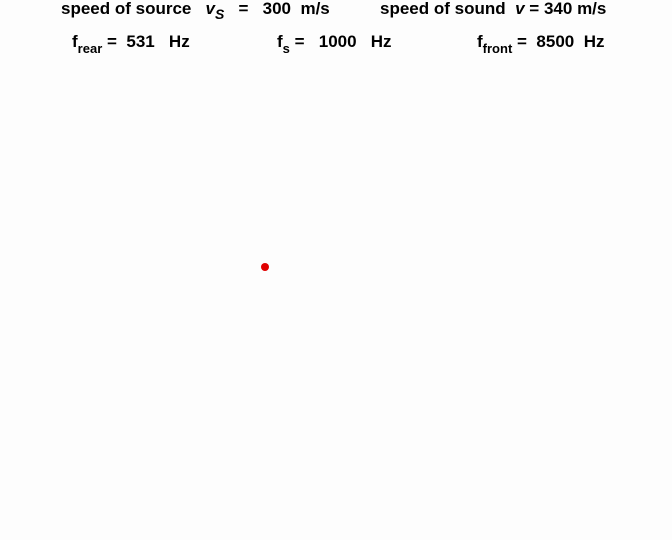  I want to click on source-speed-unit: m/s, so click(315, 9).